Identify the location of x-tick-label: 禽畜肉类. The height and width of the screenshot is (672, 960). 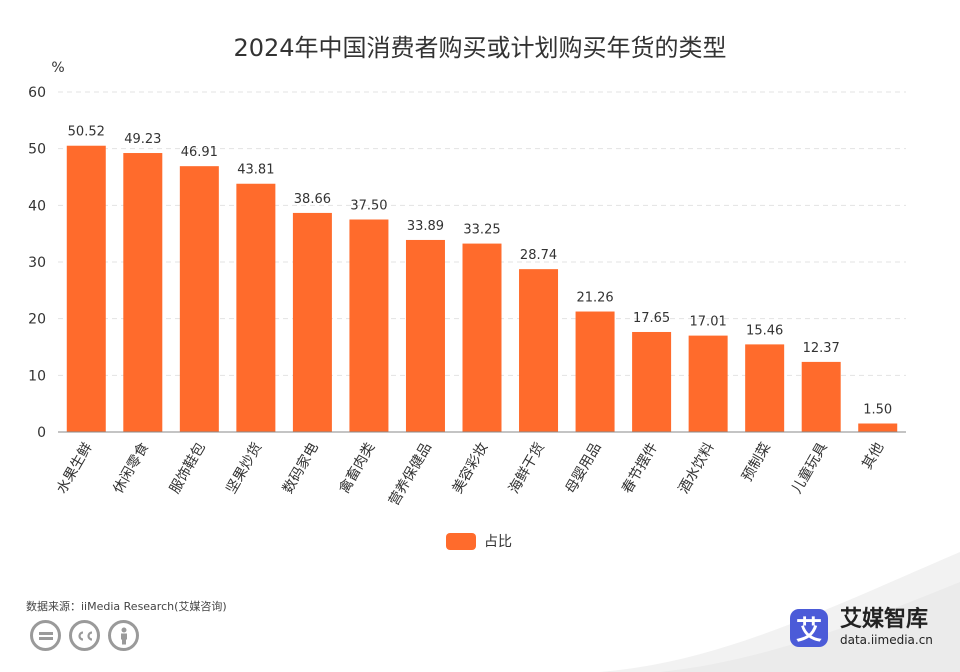
(357, 468).